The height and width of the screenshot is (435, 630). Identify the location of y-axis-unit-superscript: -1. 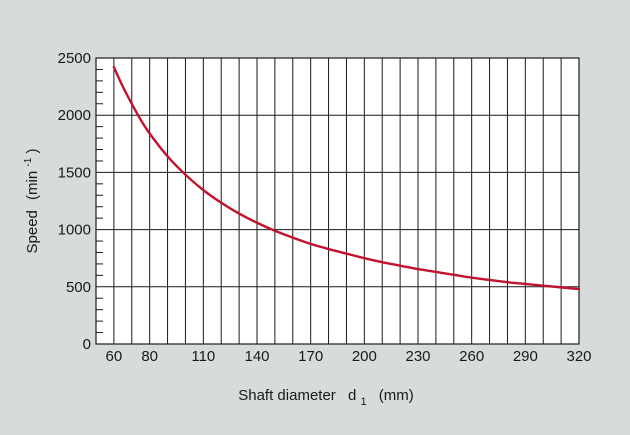
(28, 161).